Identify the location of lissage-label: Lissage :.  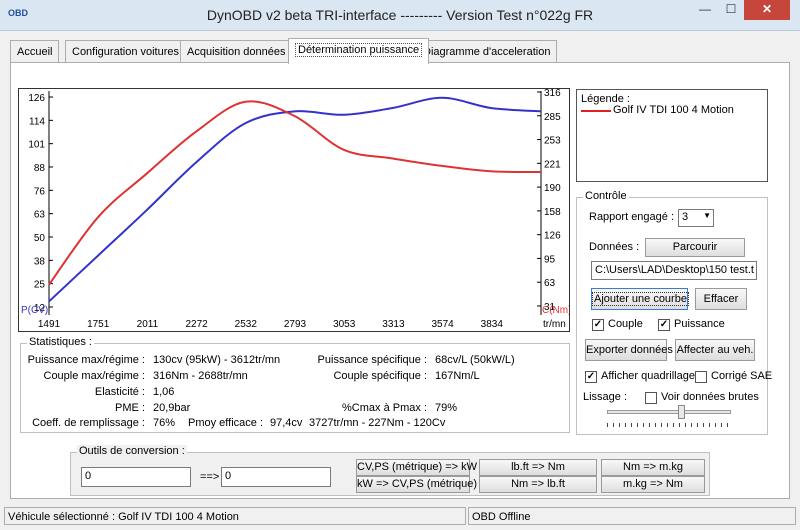
(605, 397).